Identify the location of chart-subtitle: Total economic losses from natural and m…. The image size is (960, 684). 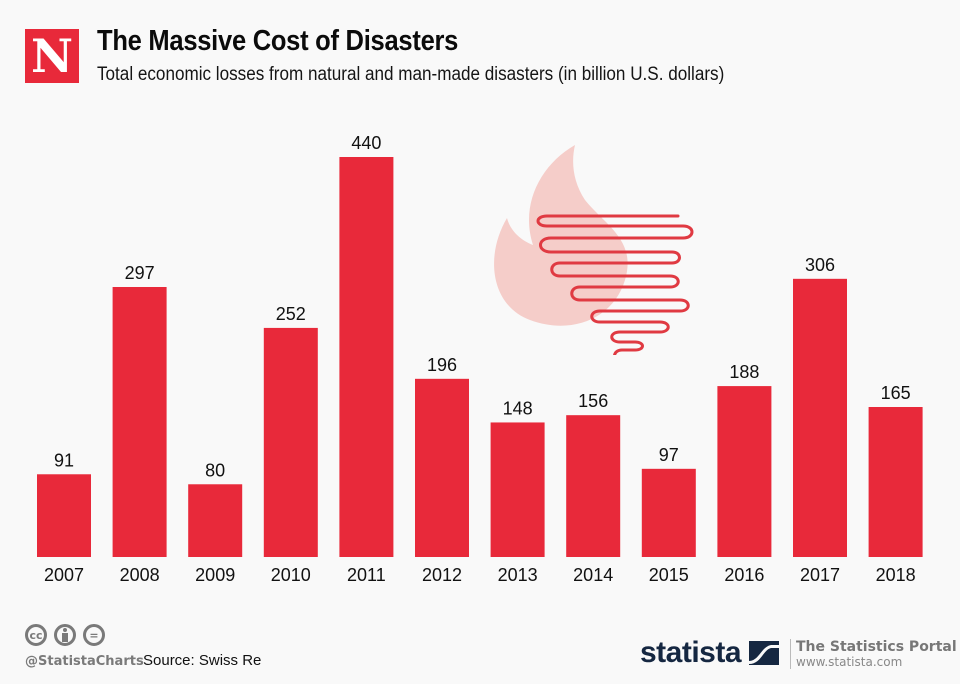
(411, 74).